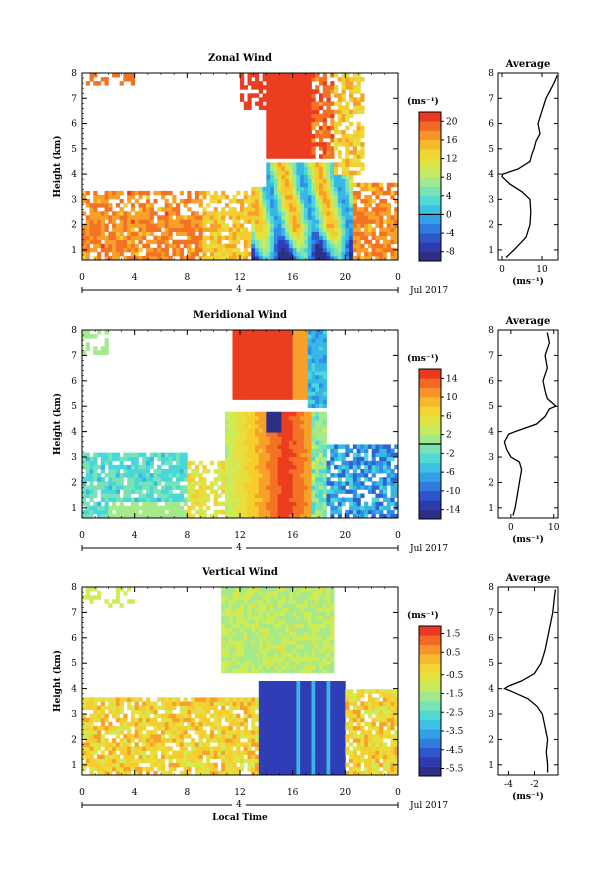 The image size is (610, 873). What do you see at coordinates (430, 430) in the screenshot?
I see `colorbar-band` at bounding box center [430, 430].